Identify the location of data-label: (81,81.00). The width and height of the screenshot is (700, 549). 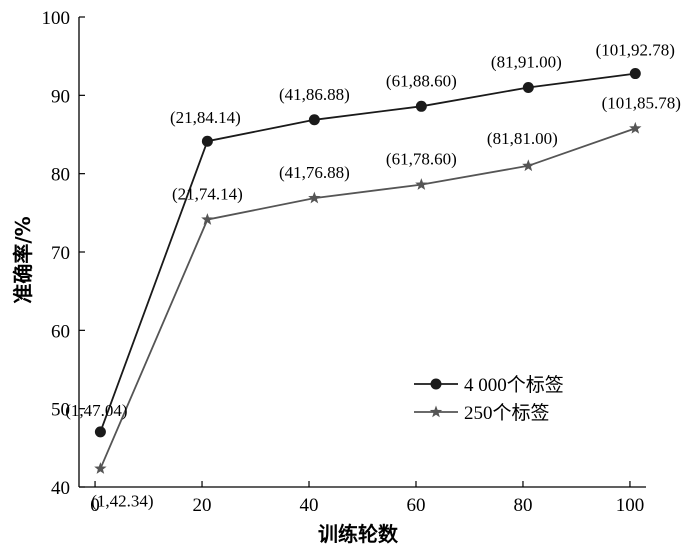
(522, 138).